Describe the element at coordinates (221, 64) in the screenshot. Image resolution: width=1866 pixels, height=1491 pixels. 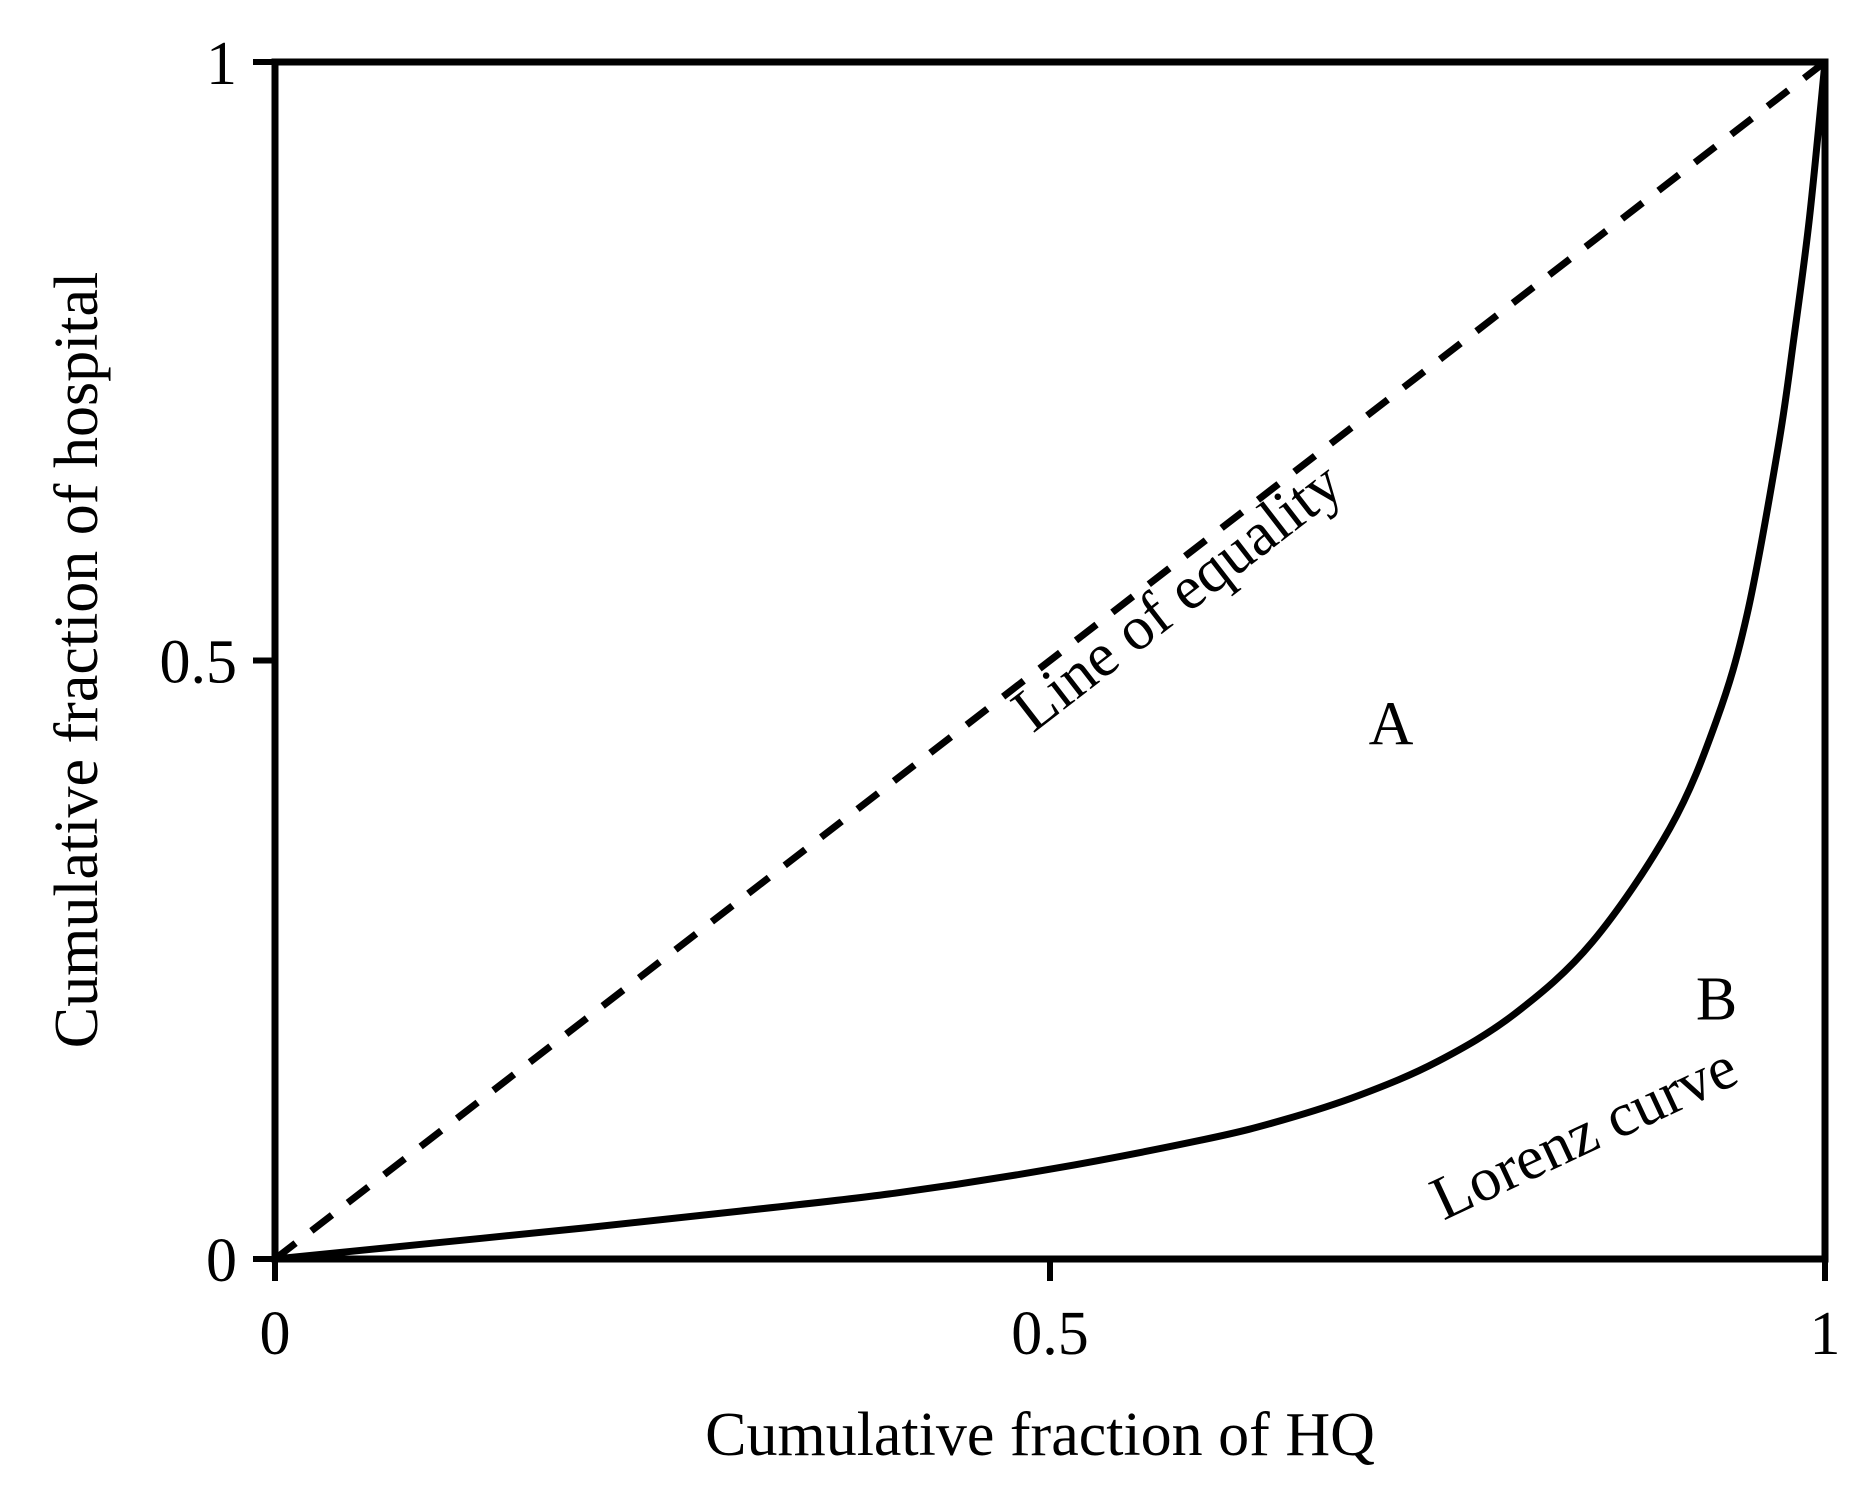
I see `y-tick-label: 1` at that location.